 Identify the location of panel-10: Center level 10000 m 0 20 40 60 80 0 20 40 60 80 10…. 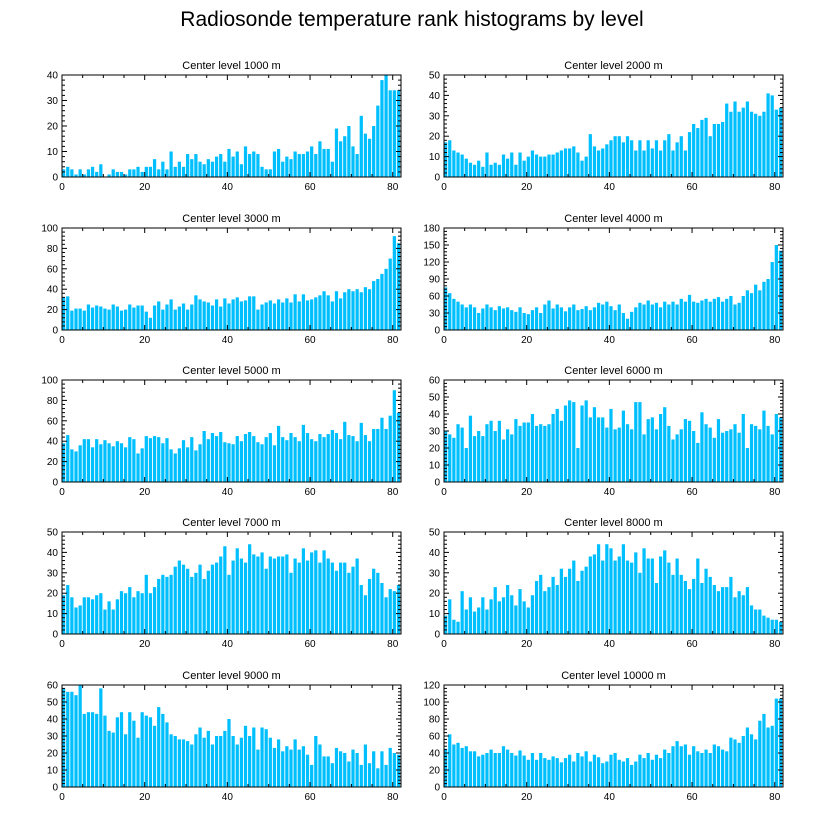
(603, 736).